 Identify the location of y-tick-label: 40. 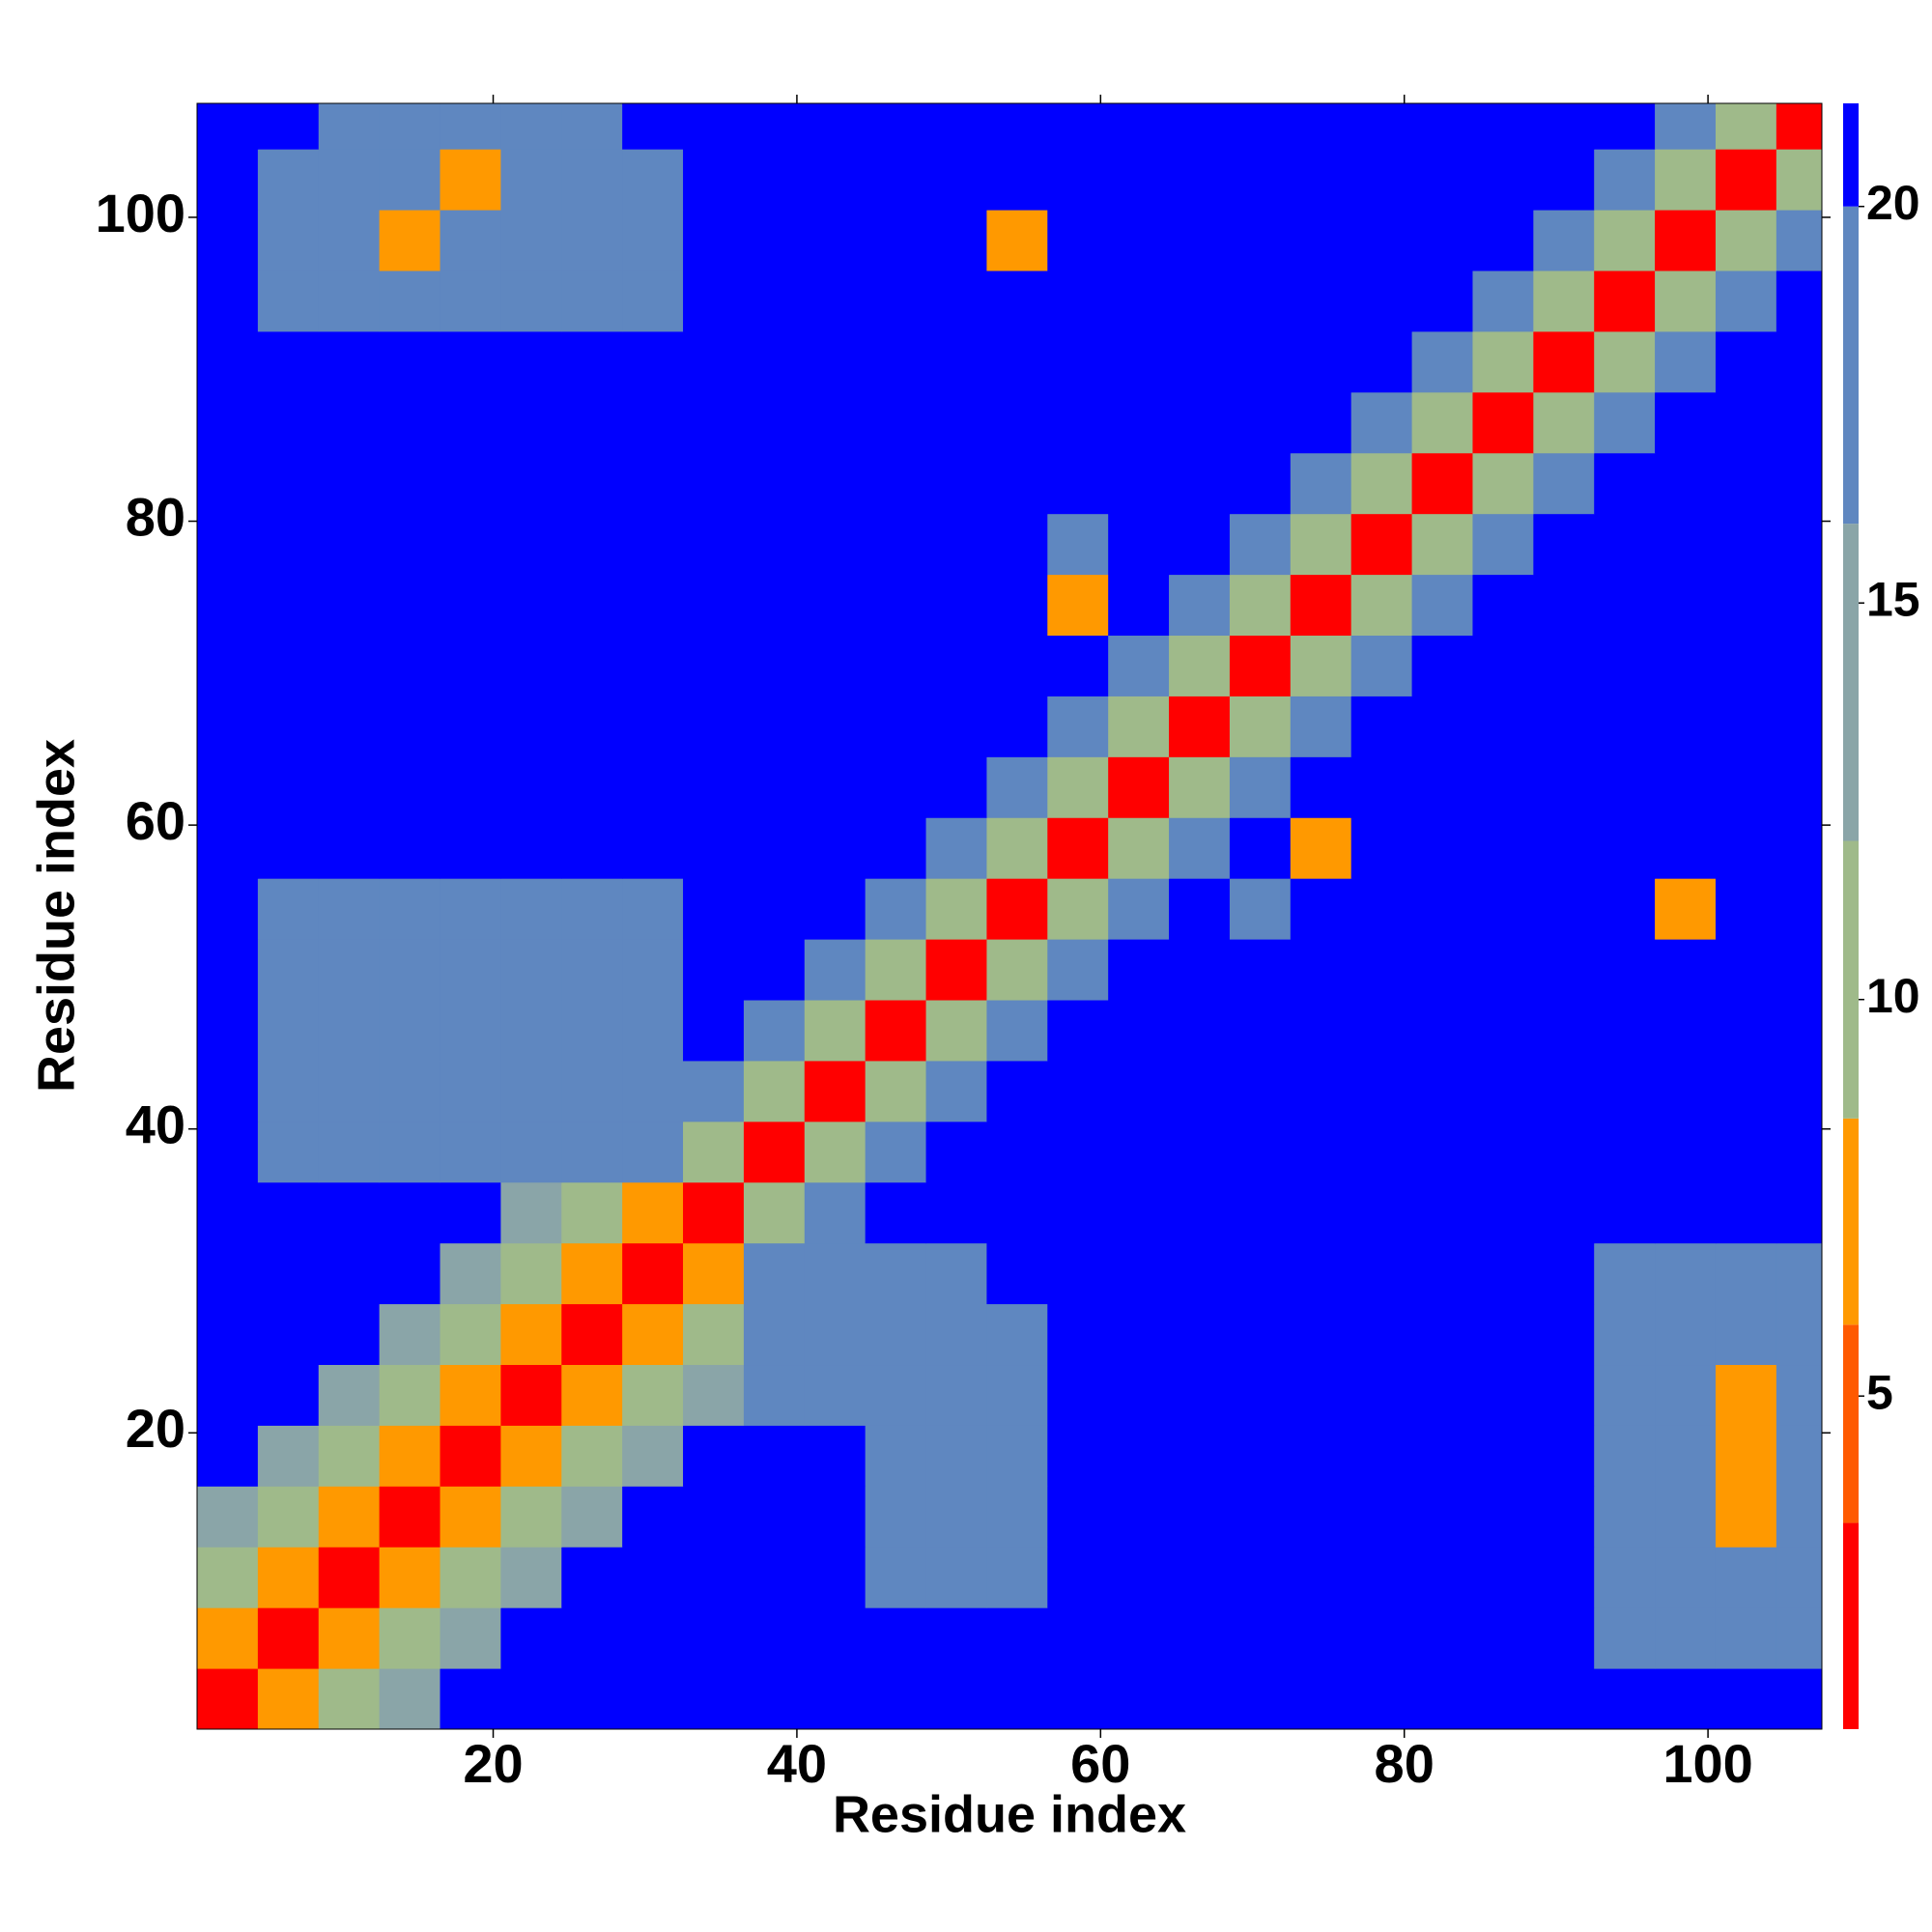
(155, 1124).